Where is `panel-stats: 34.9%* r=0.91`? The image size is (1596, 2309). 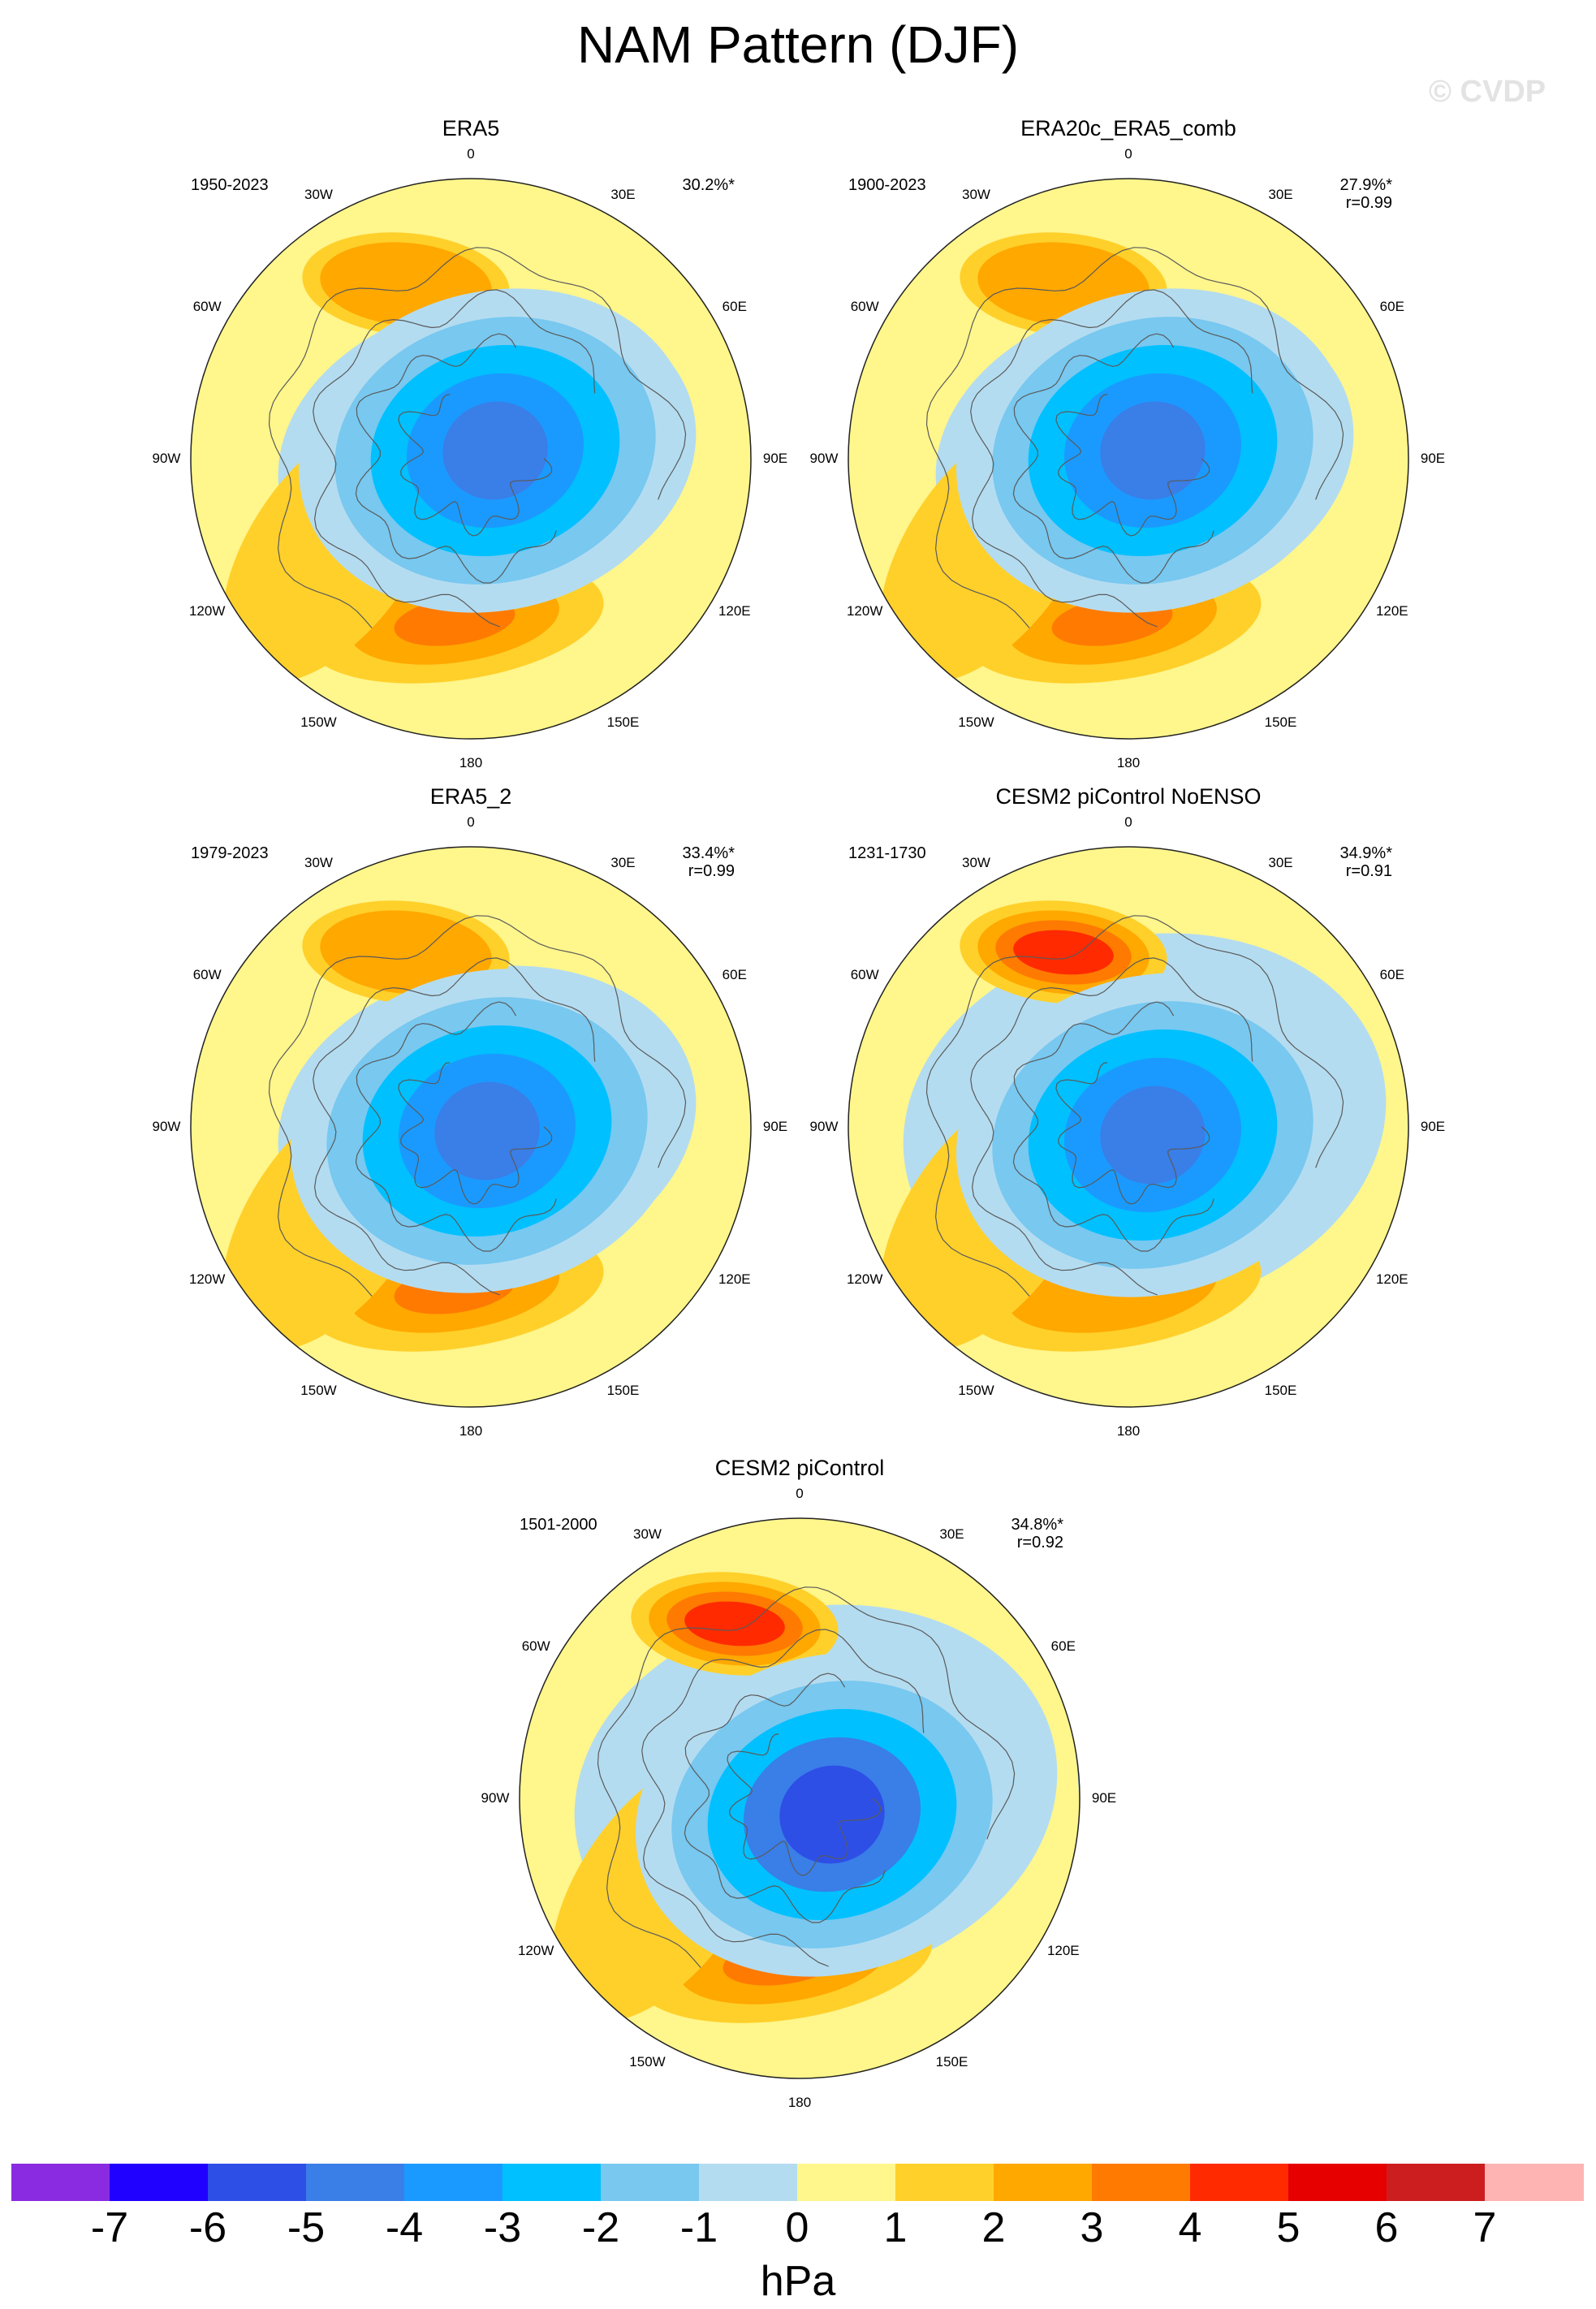 panel-stats: 34.9%* r=0.91 is located at coordinates (1367, 862).